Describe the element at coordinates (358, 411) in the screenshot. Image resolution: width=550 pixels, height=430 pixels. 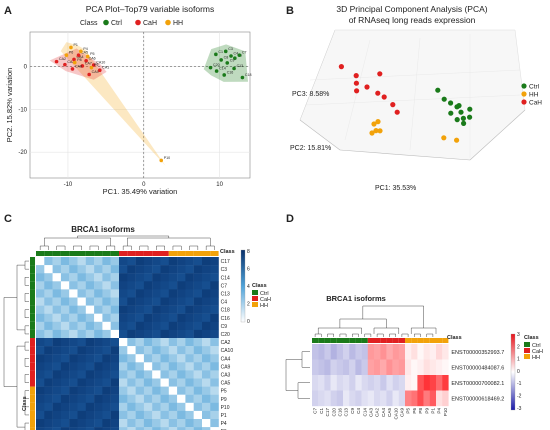
I see `column-label: C4` at that location.